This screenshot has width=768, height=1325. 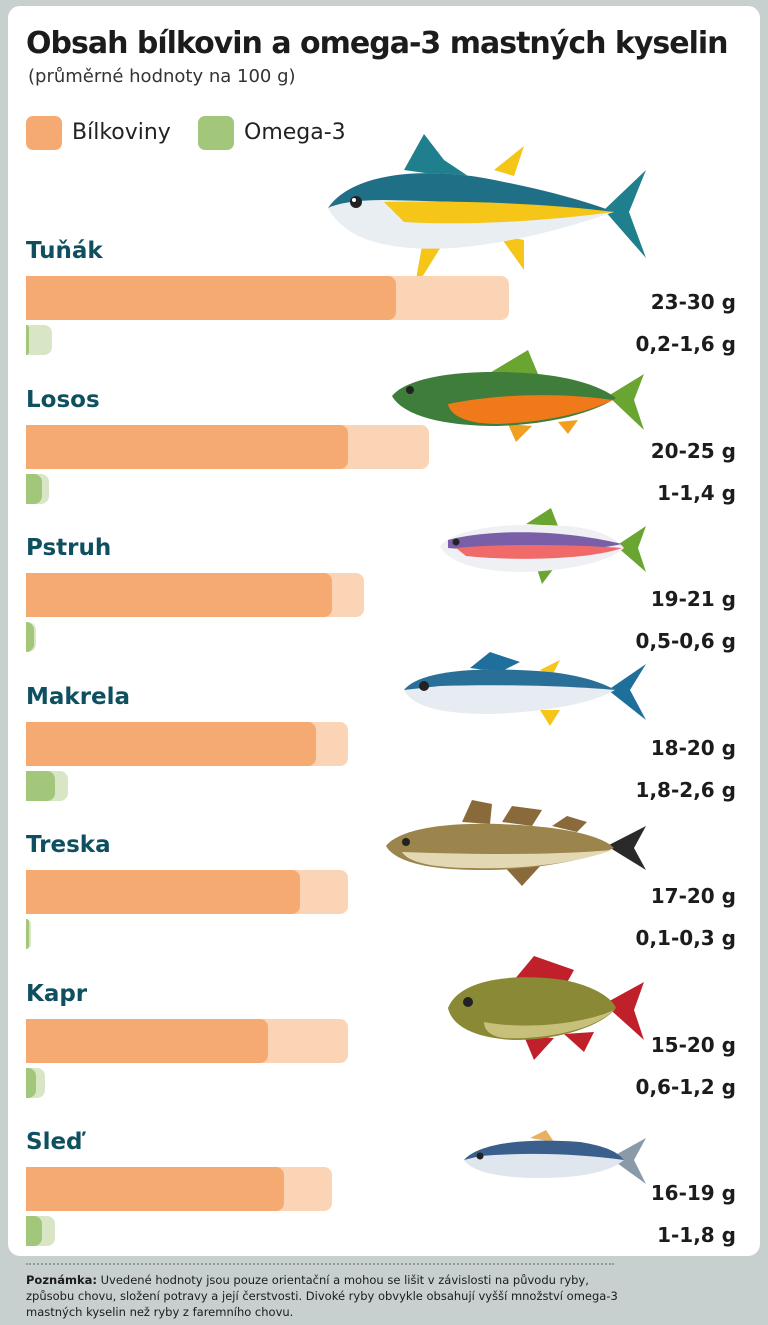 I want to click on chart-subtitle: (průměrné hodnoty na 100 g), so click(x=162, y=76).